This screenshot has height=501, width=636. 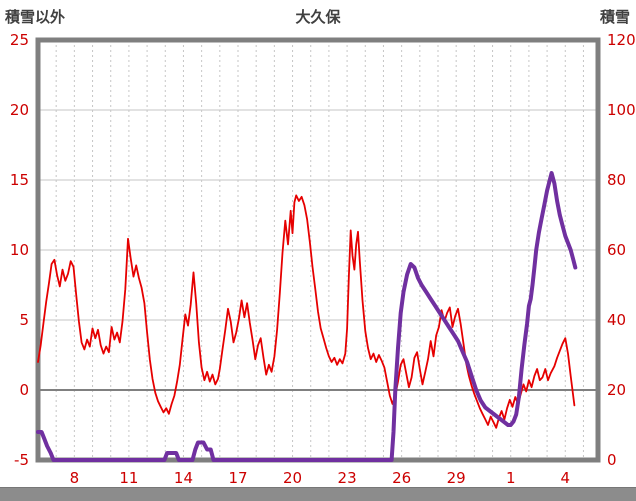 What do you see at coordinates (612, 460) in the screenshot?
I see `right-axis-tick-label: 0` at bounding box center [612, 460].